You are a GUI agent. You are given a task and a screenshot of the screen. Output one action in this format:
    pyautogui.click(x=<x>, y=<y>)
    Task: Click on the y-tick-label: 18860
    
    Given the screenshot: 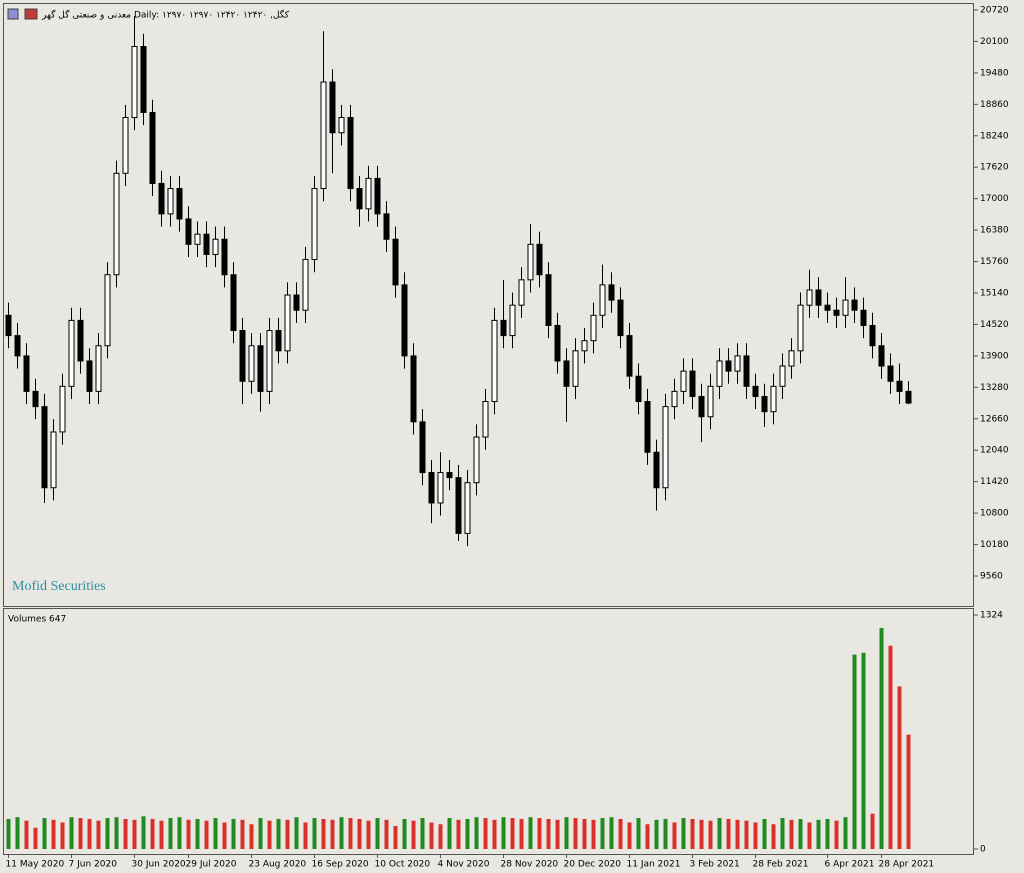 What is the action you would take?
    pyautogui.click(x=994, y=105)
    